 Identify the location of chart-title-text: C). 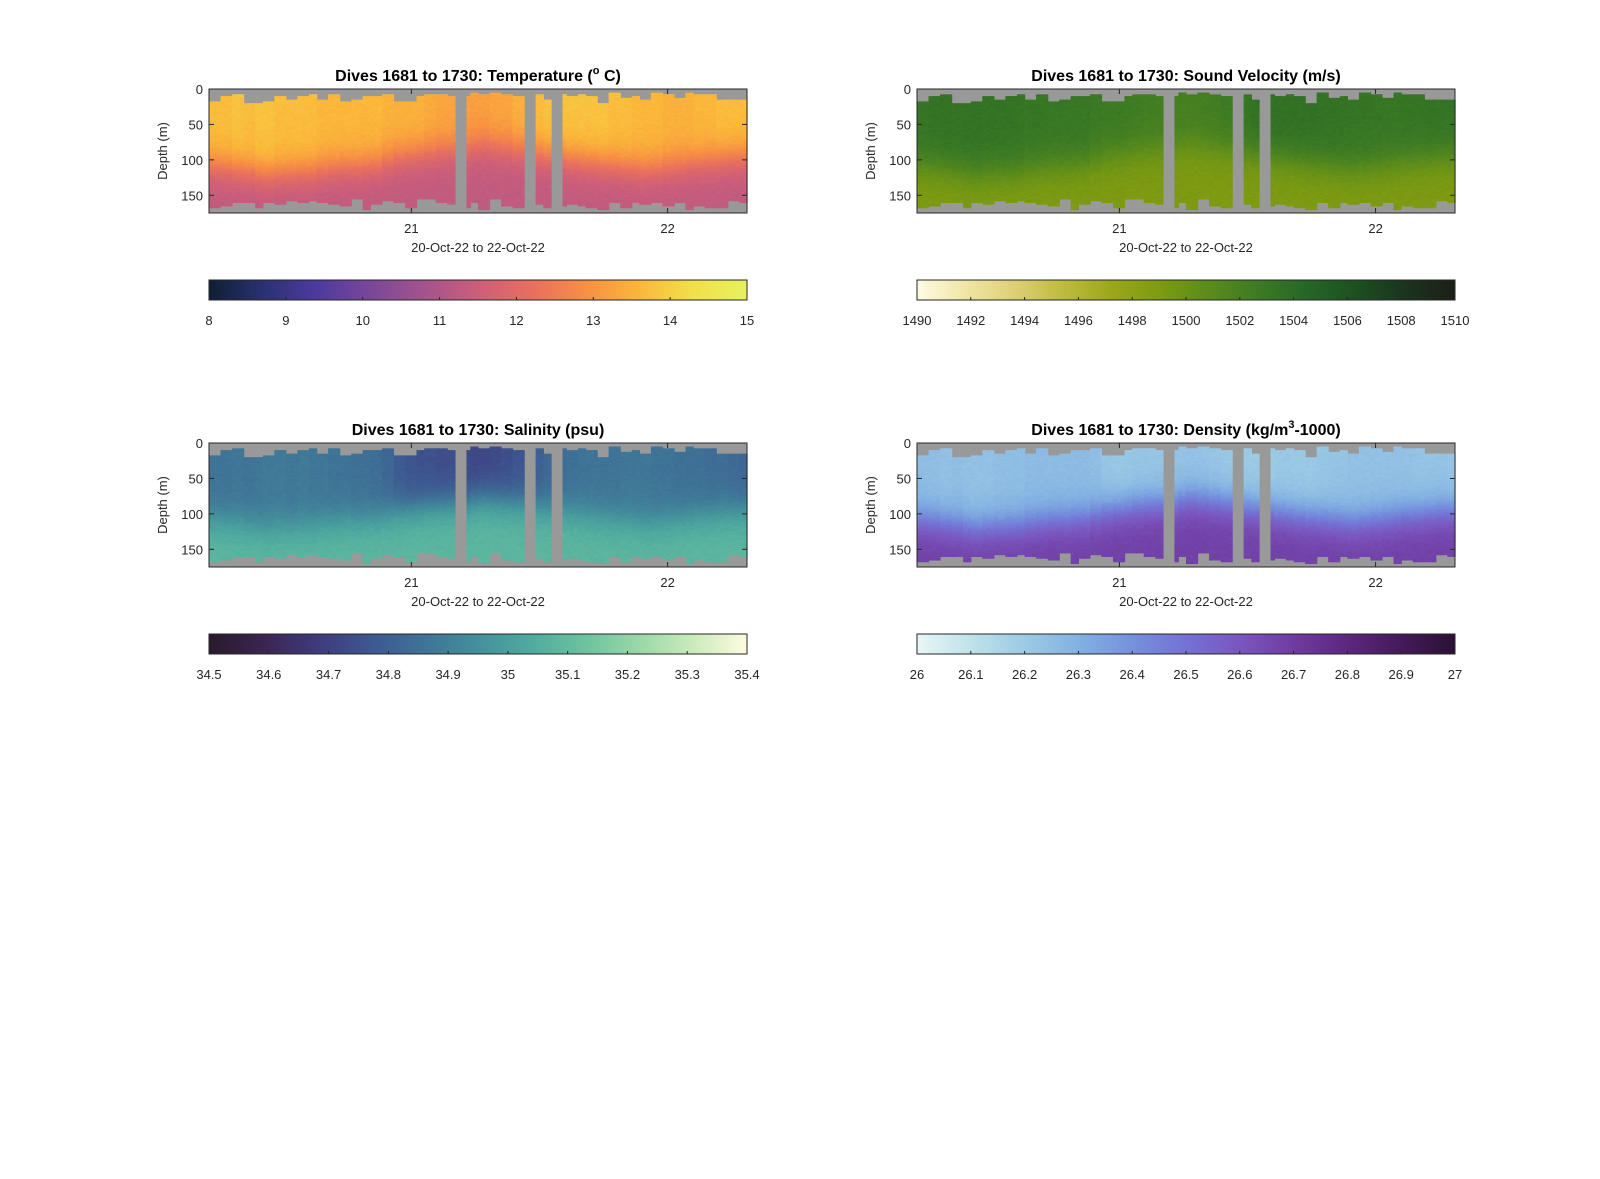
(610, 76).